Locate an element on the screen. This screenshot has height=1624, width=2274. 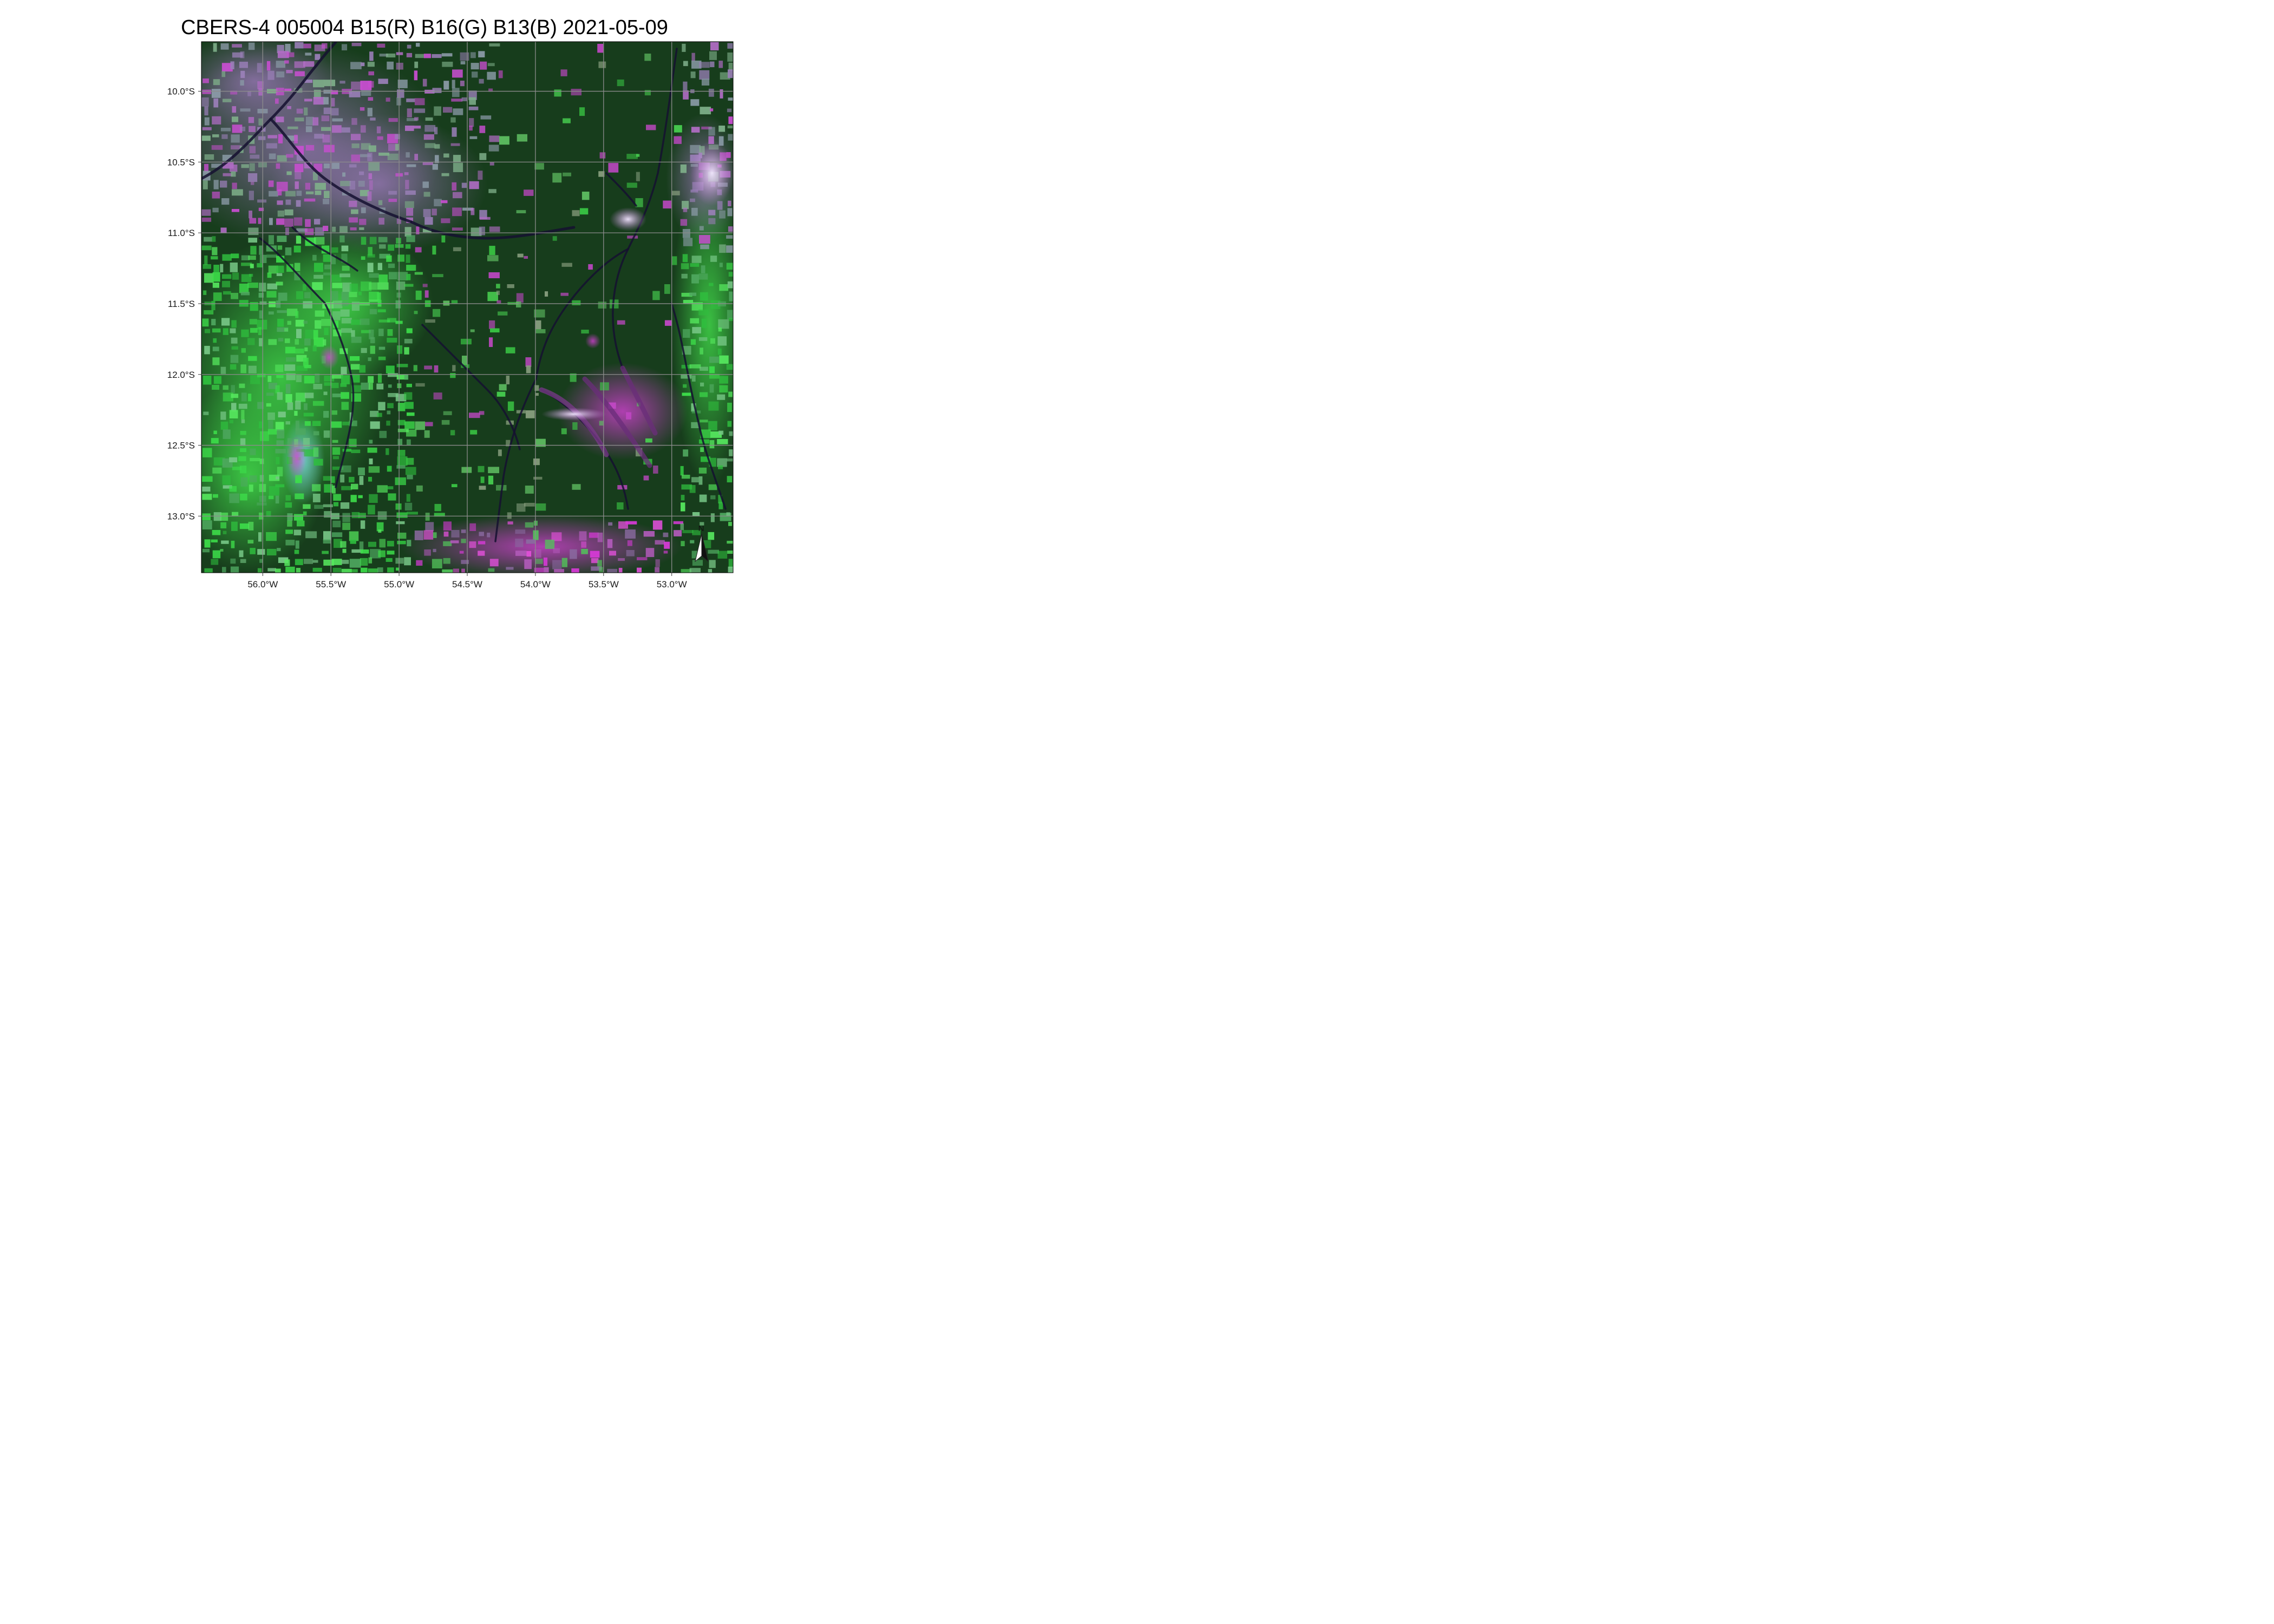
north-arrow-right-half is located at coordinates (705, 547).